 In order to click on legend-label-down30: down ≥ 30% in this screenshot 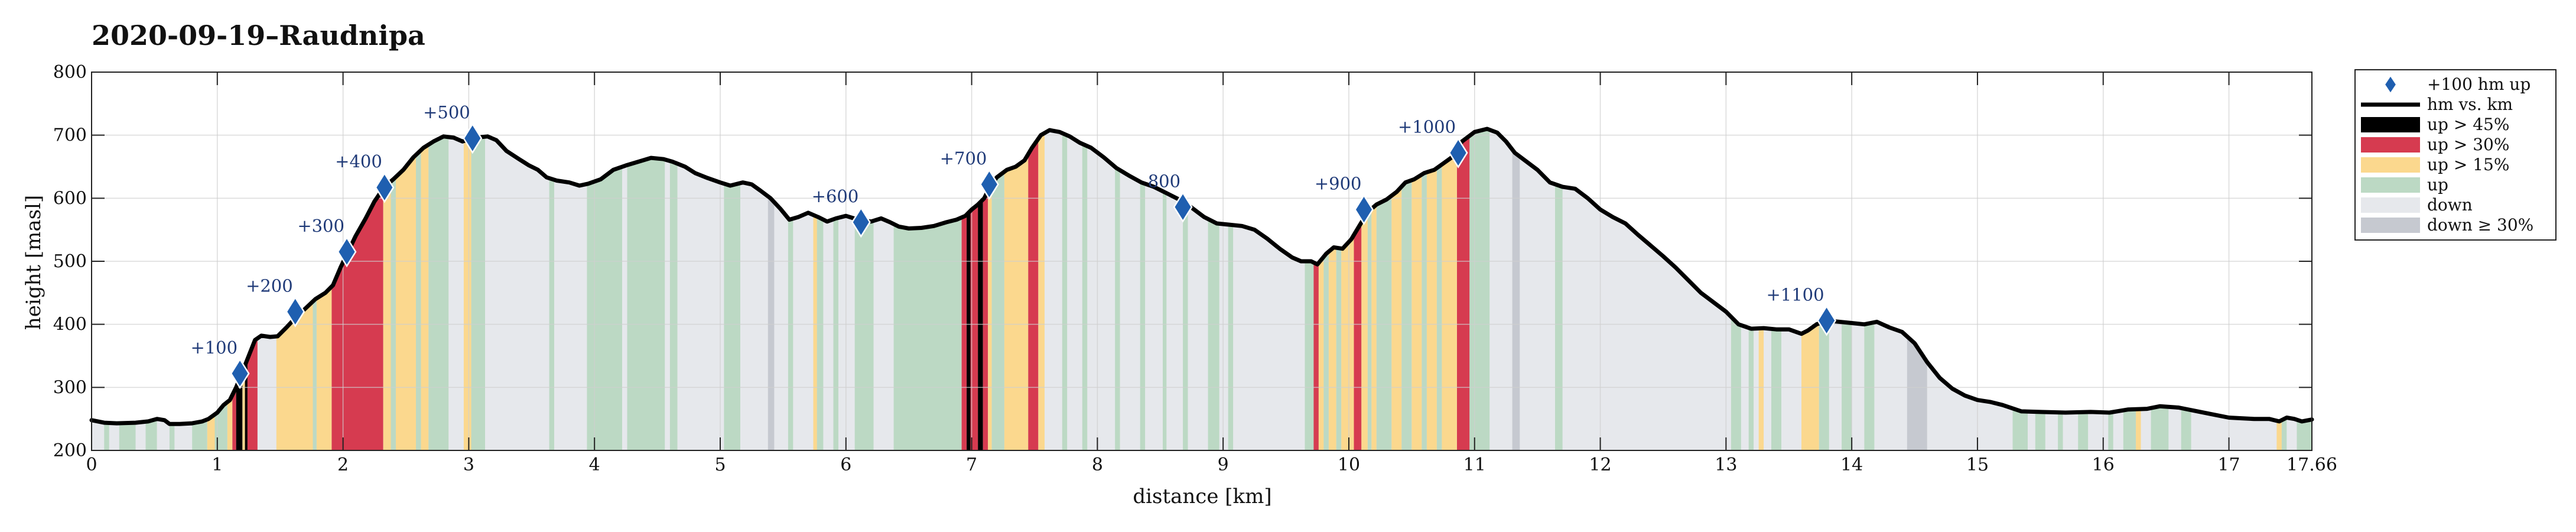, I will do `click(2480, 225)`.